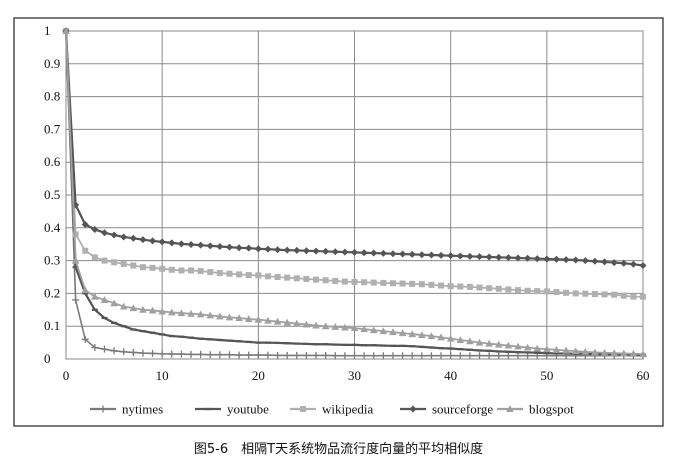 This screenshot has height=462, width=677. Describe the element at coordinates (52, 161) in the screenshot. I see `y-tick-label: 0.6` at that location.